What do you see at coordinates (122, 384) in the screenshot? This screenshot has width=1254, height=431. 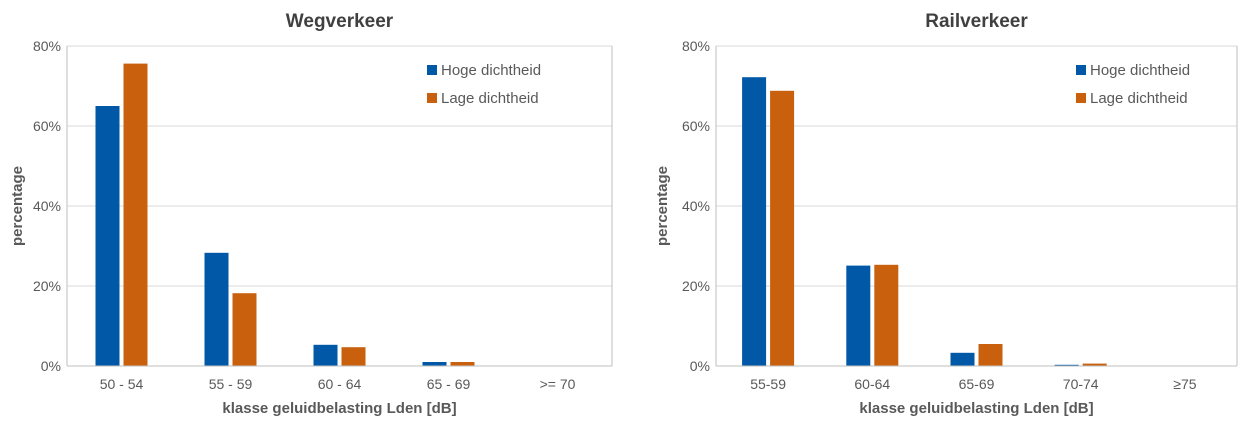 I see `x-tick-label: 50 - 54` at bounding box center [122, 384].